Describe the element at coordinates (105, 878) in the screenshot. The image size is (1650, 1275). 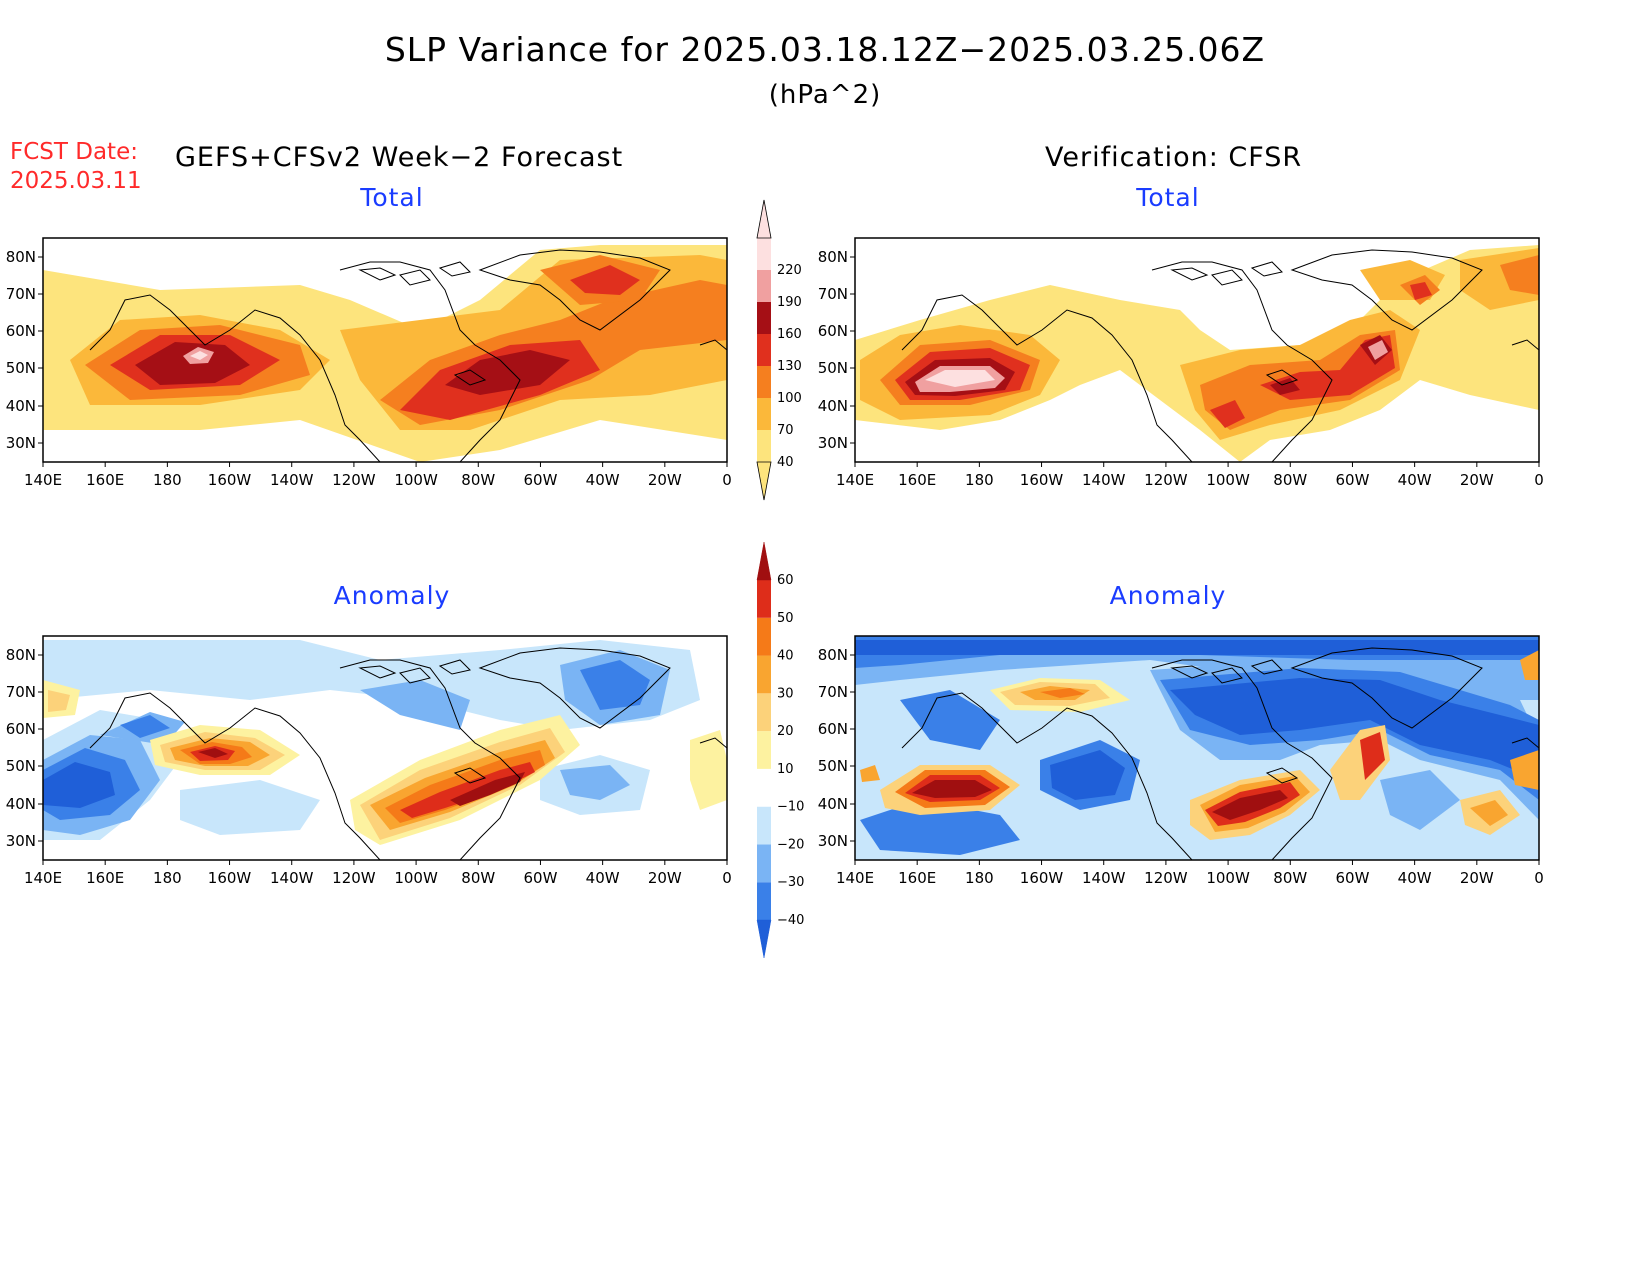
I see `forecast-anomaly-lon-label: 160E` at that location.